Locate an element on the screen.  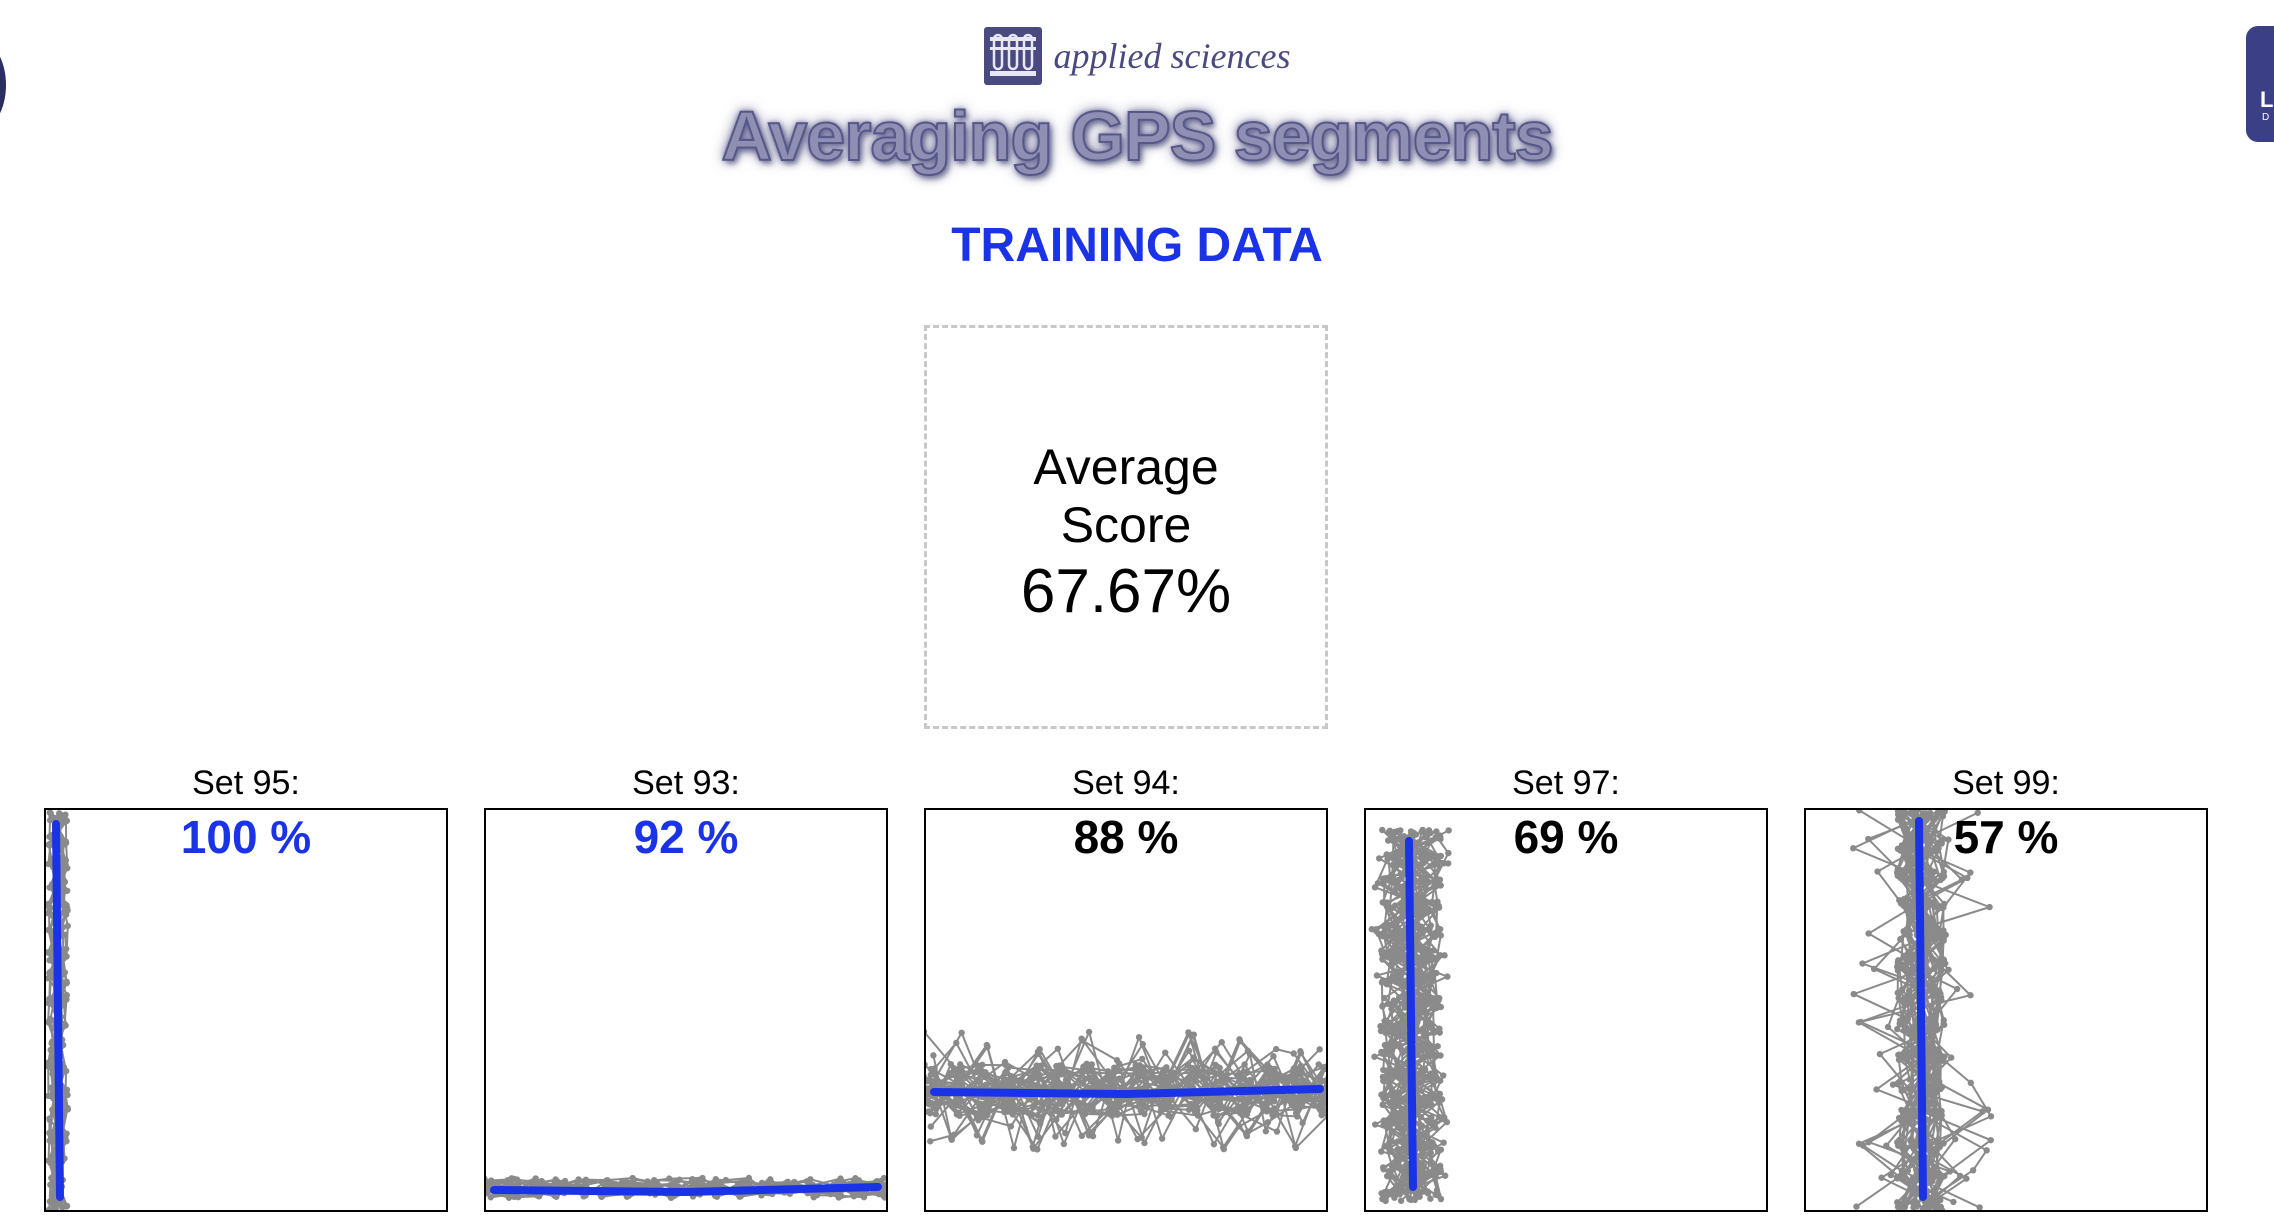
journal-header: applied sciences is located at coordinates (1137, 57).